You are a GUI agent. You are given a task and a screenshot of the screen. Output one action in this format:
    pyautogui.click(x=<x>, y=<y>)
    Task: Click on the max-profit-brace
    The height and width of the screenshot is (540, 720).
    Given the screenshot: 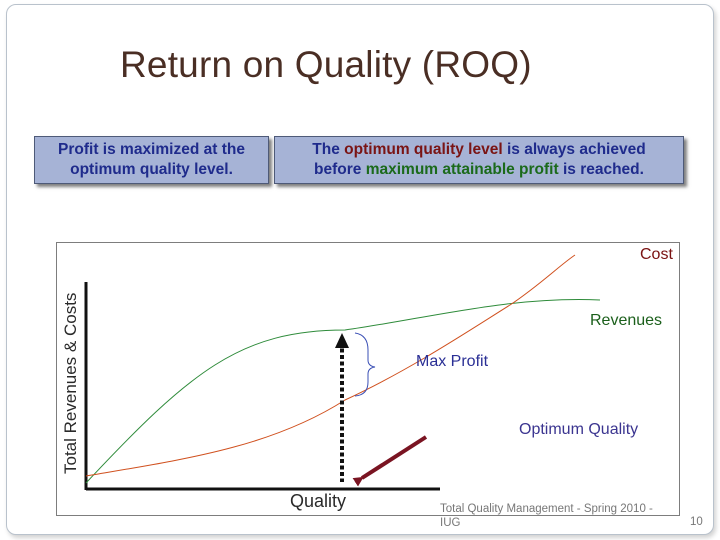 What is the action you would take?
    pyautogui.click(x=365, y=364)
    